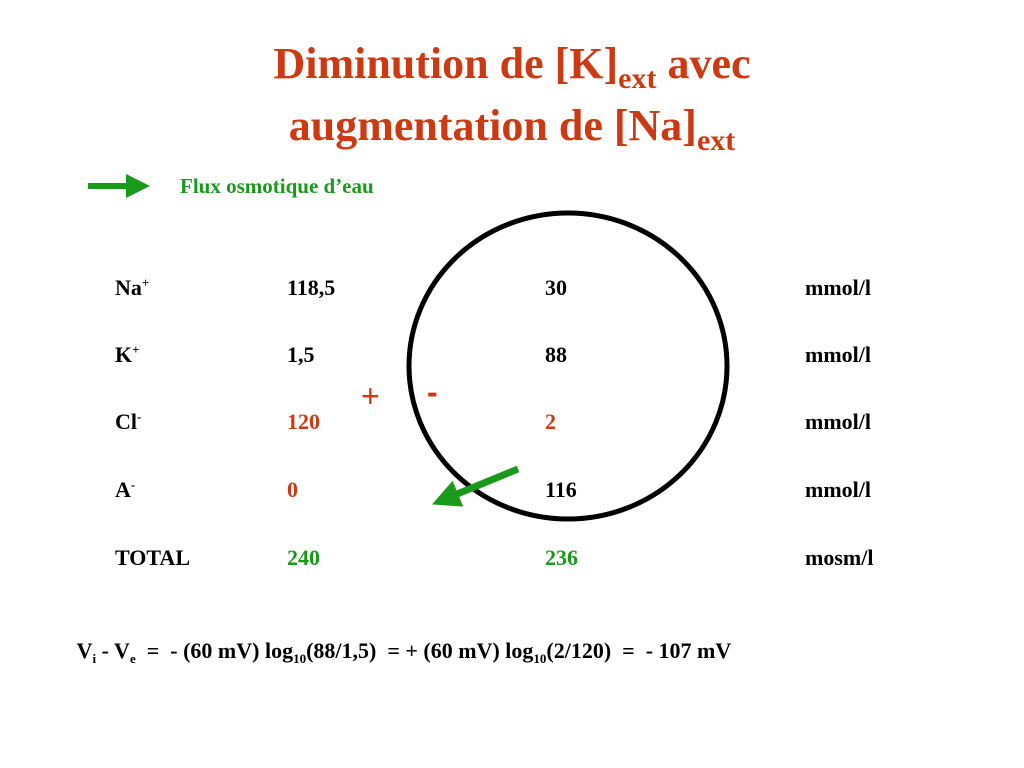  I want to click on eq-text: (88/1,5) = + (60 mV) log, so click(420, 650).